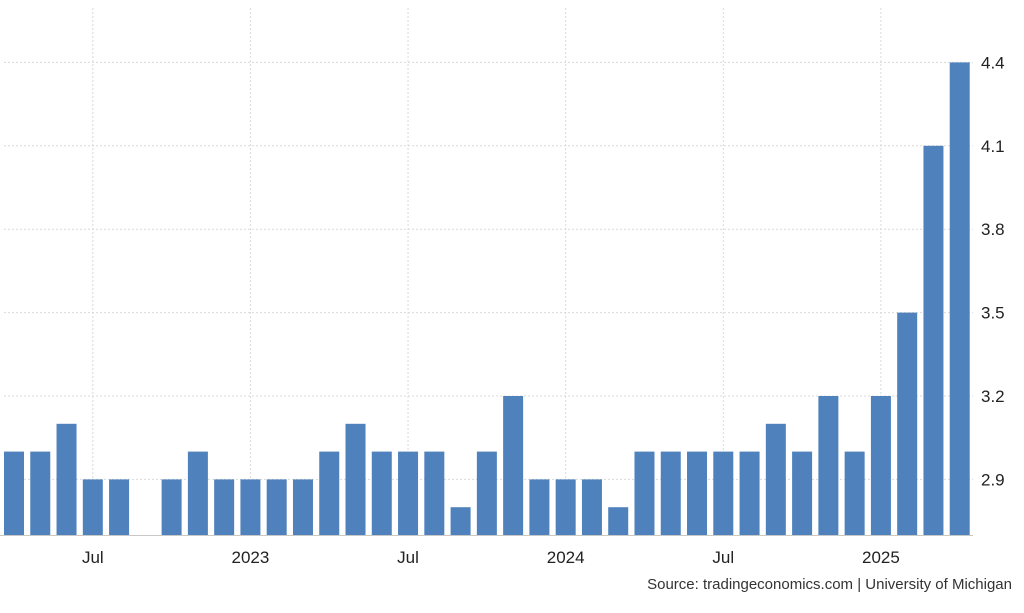  I want to click on x-tick-label: 2023, so click(251, 557).